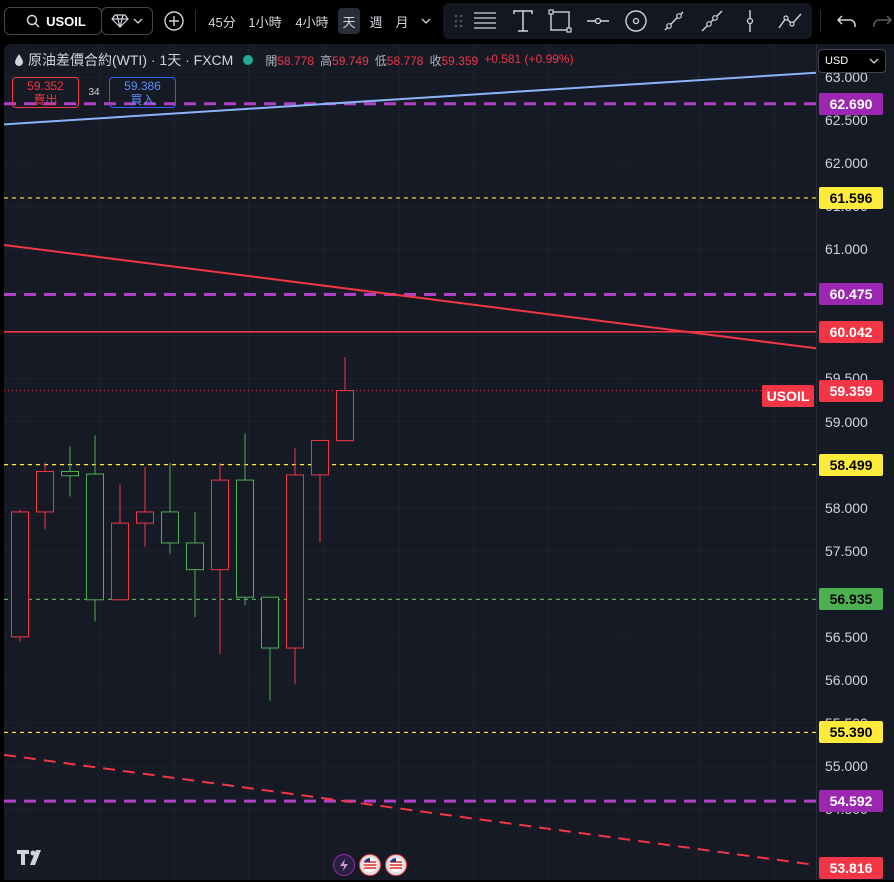 The height and width of the screenshot is (882, 894). I want to click on tradingview-logo-icon, so click(32, 857).